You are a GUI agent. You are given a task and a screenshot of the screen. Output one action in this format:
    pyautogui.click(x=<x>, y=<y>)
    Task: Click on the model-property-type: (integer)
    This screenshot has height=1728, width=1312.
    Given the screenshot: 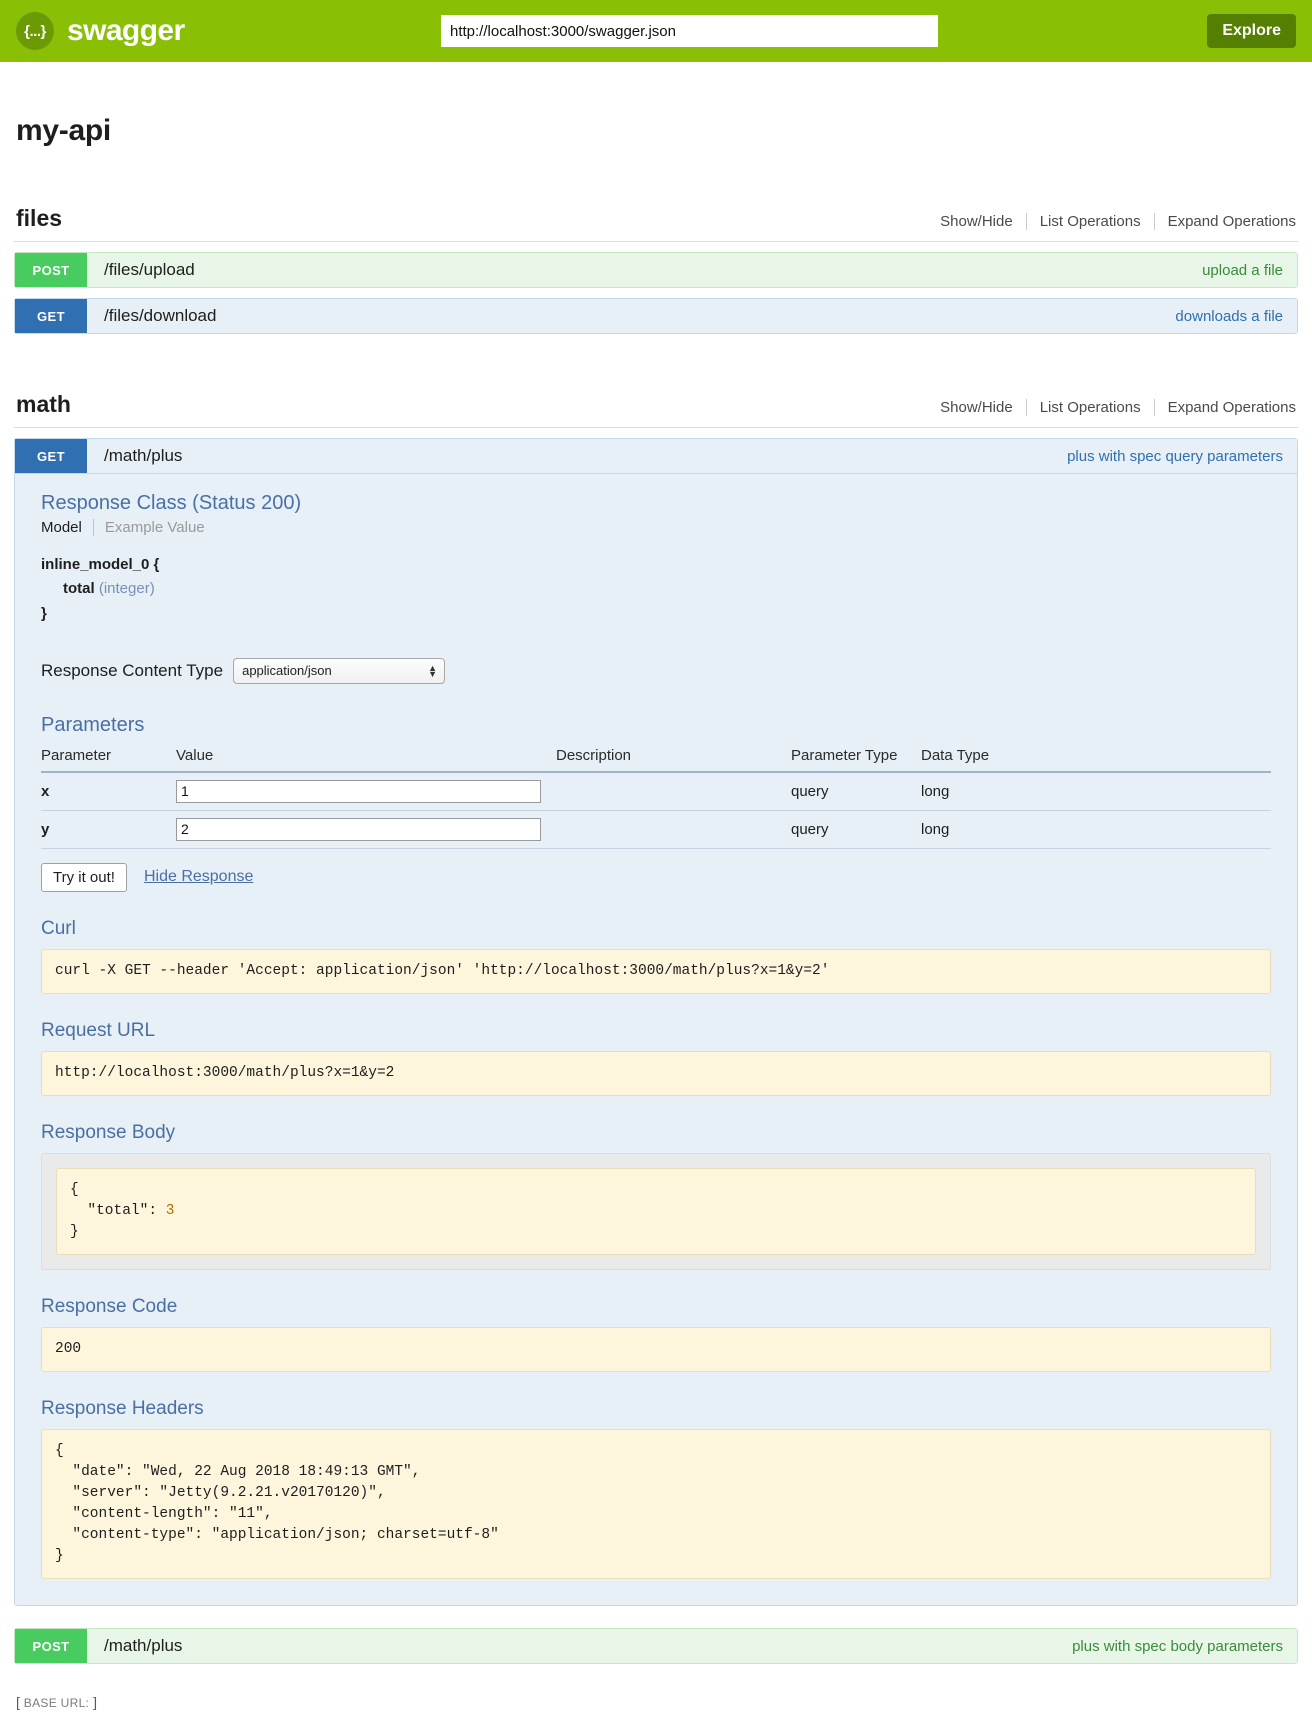 What is the action you would take?
    pyautogui.click(x=126, y=589)
    